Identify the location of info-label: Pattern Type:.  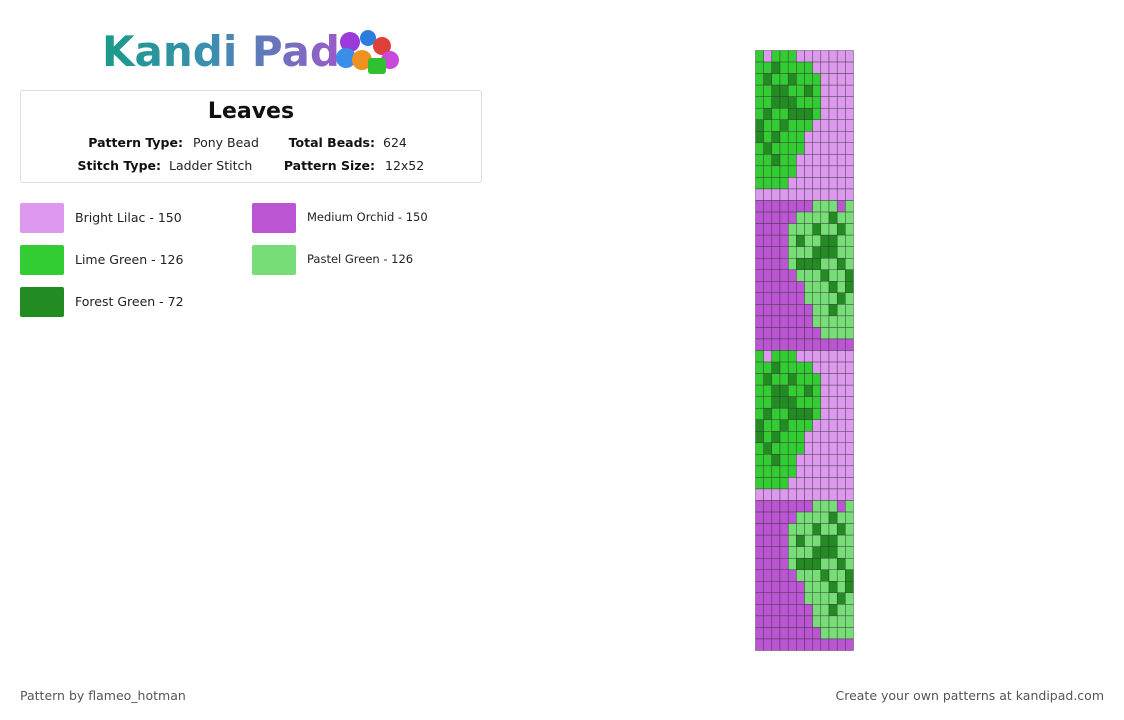
(135, 142).